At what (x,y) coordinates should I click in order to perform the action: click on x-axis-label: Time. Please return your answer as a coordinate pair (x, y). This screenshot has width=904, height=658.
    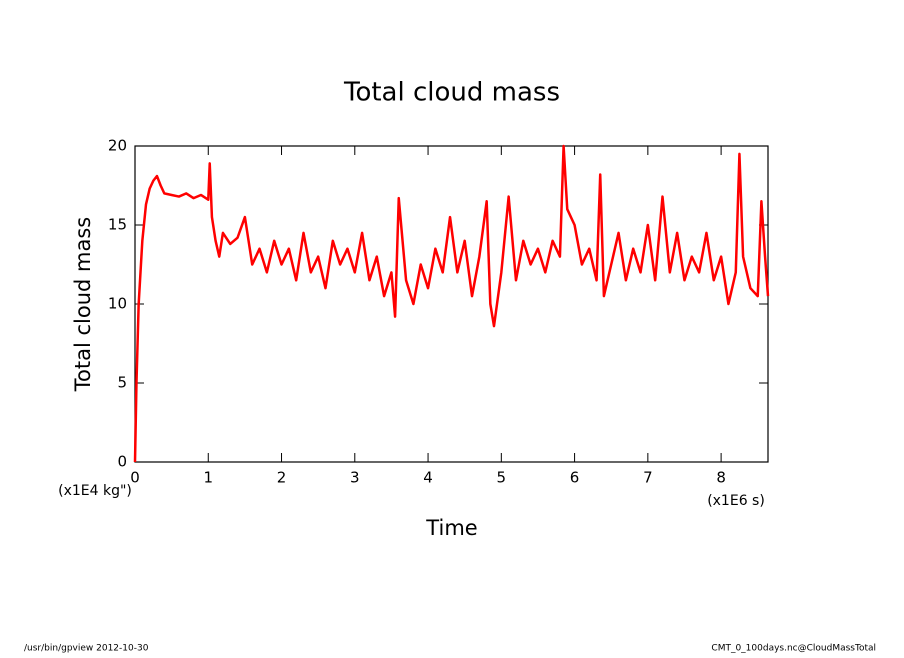
    Looking at the image, I should click on (451, 528).